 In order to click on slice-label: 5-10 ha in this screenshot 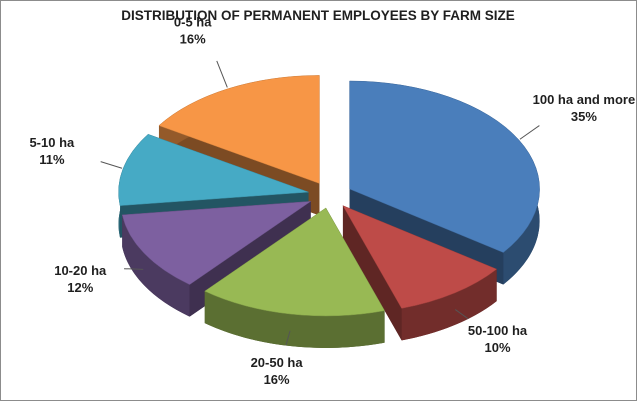, I will do `click(52, 142)`.